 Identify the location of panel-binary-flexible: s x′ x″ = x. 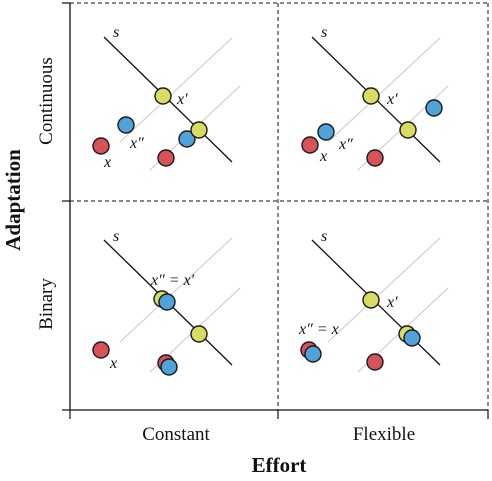
(373, 300).